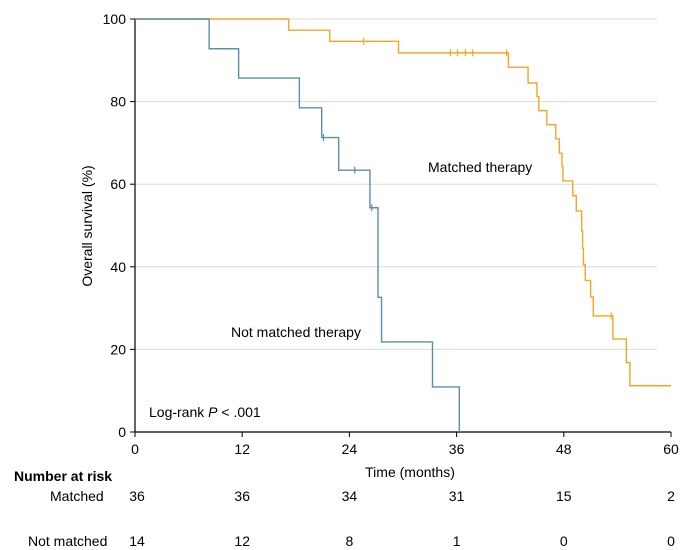 This screenshot has width=684, height=550. Describe the element at coordinates (457, 449) in the screenshot. I see `x-tick-label: 36` at that location.